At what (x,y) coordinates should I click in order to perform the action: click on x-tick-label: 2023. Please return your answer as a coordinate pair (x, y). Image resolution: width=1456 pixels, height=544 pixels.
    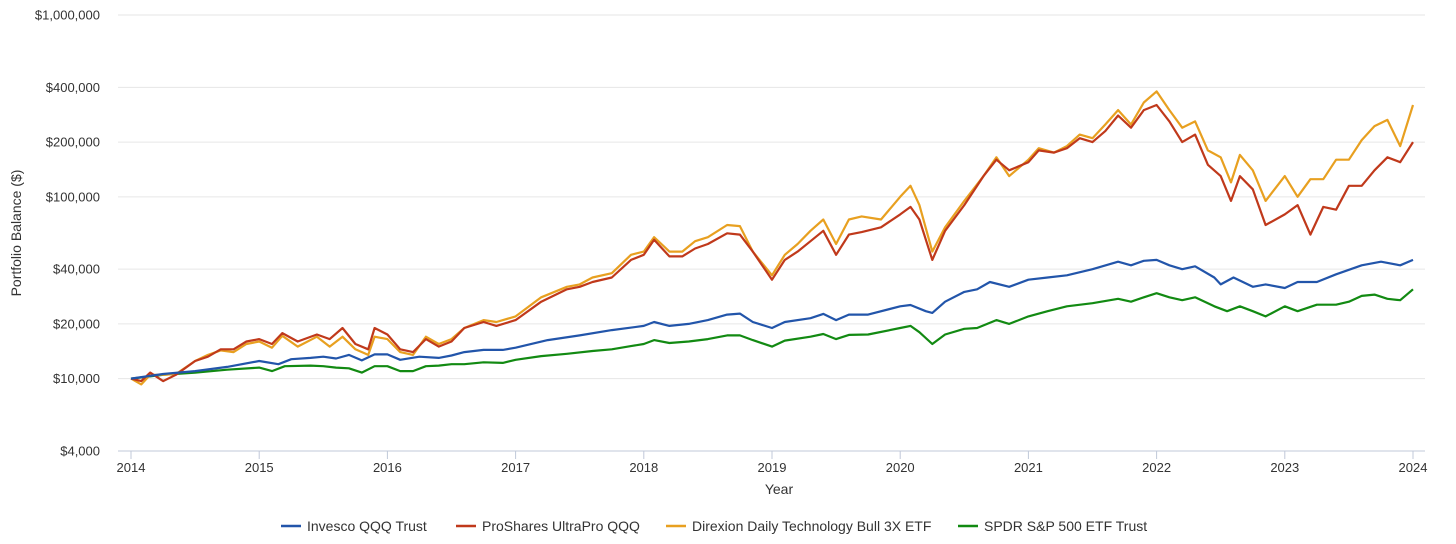
    Looking at the image, I should click on (1284, 467).